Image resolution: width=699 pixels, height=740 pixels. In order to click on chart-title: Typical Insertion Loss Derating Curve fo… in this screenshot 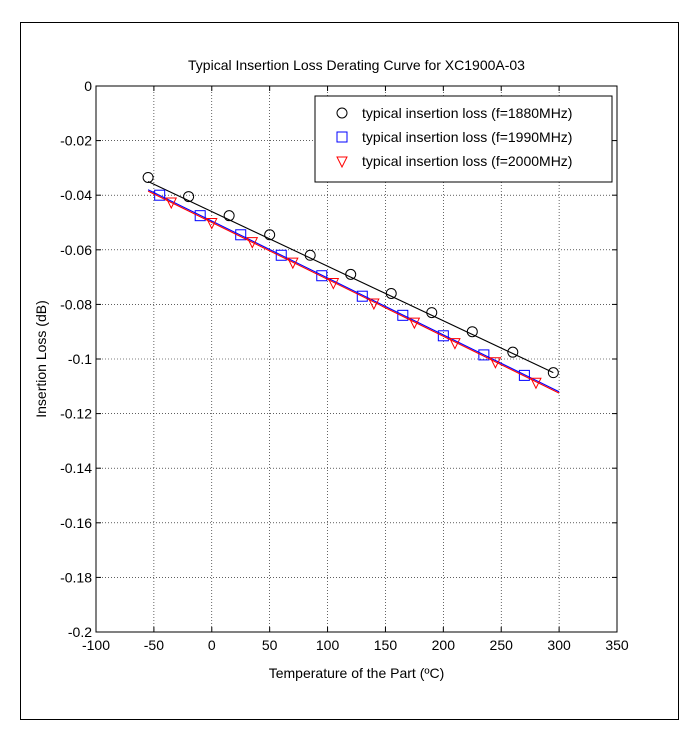, I will do `click(356, 65)`.